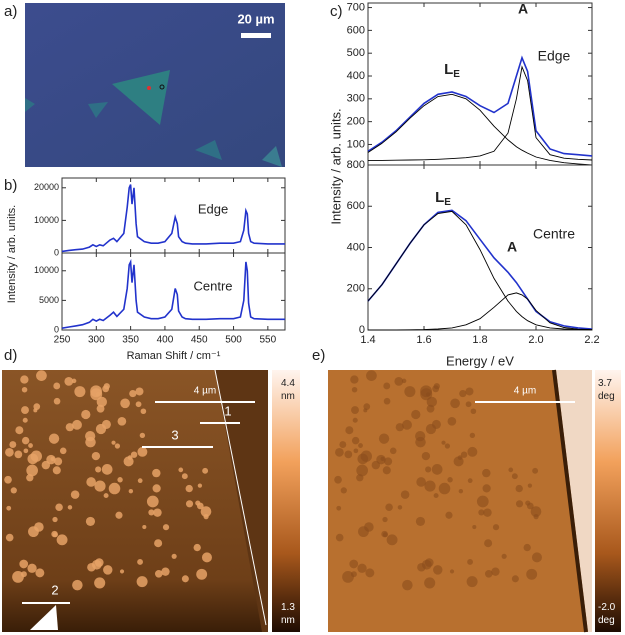 This screenshot has width=625, height=635. Describe the element at coordinates (46, 187) in the screenshot. I see `y-tick-label: 20000` at that location.